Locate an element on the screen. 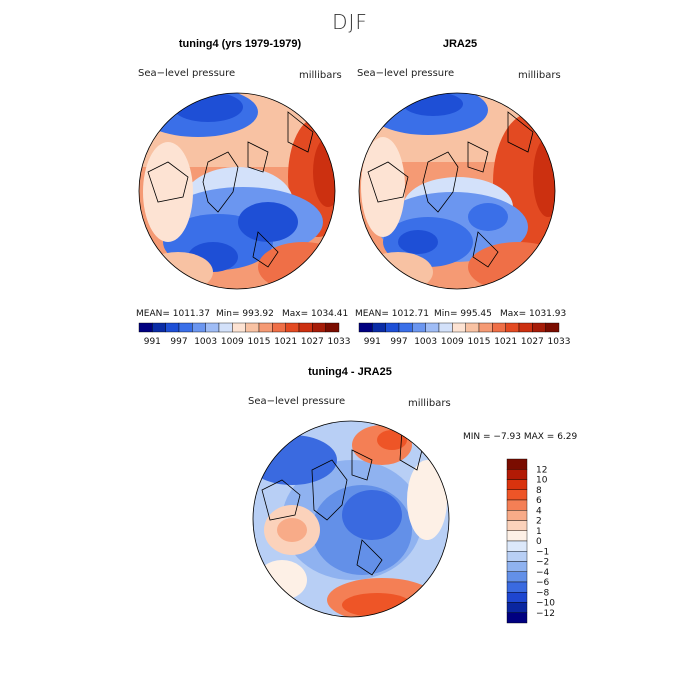 This screenshot has height=700, width=700. colorbar-label: −1 is located at coordinates (542, 552).